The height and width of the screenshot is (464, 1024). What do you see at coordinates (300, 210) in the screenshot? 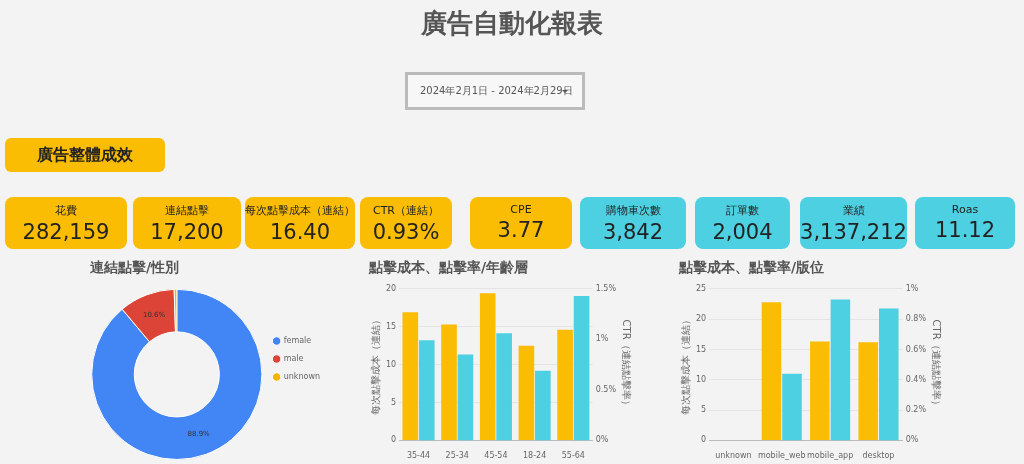
I see `category-label: 每次點擊成本（連結）` at bounding box center [300, 210].